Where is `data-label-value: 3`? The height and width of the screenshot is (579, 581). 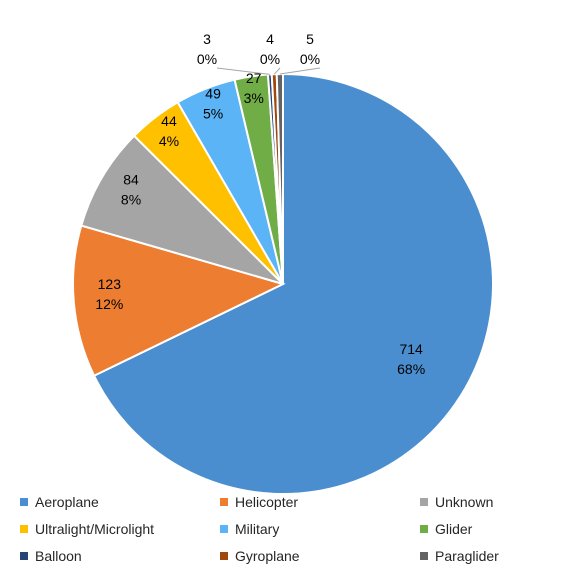 data-label-value: 3 is located at coordinates (207, 39).